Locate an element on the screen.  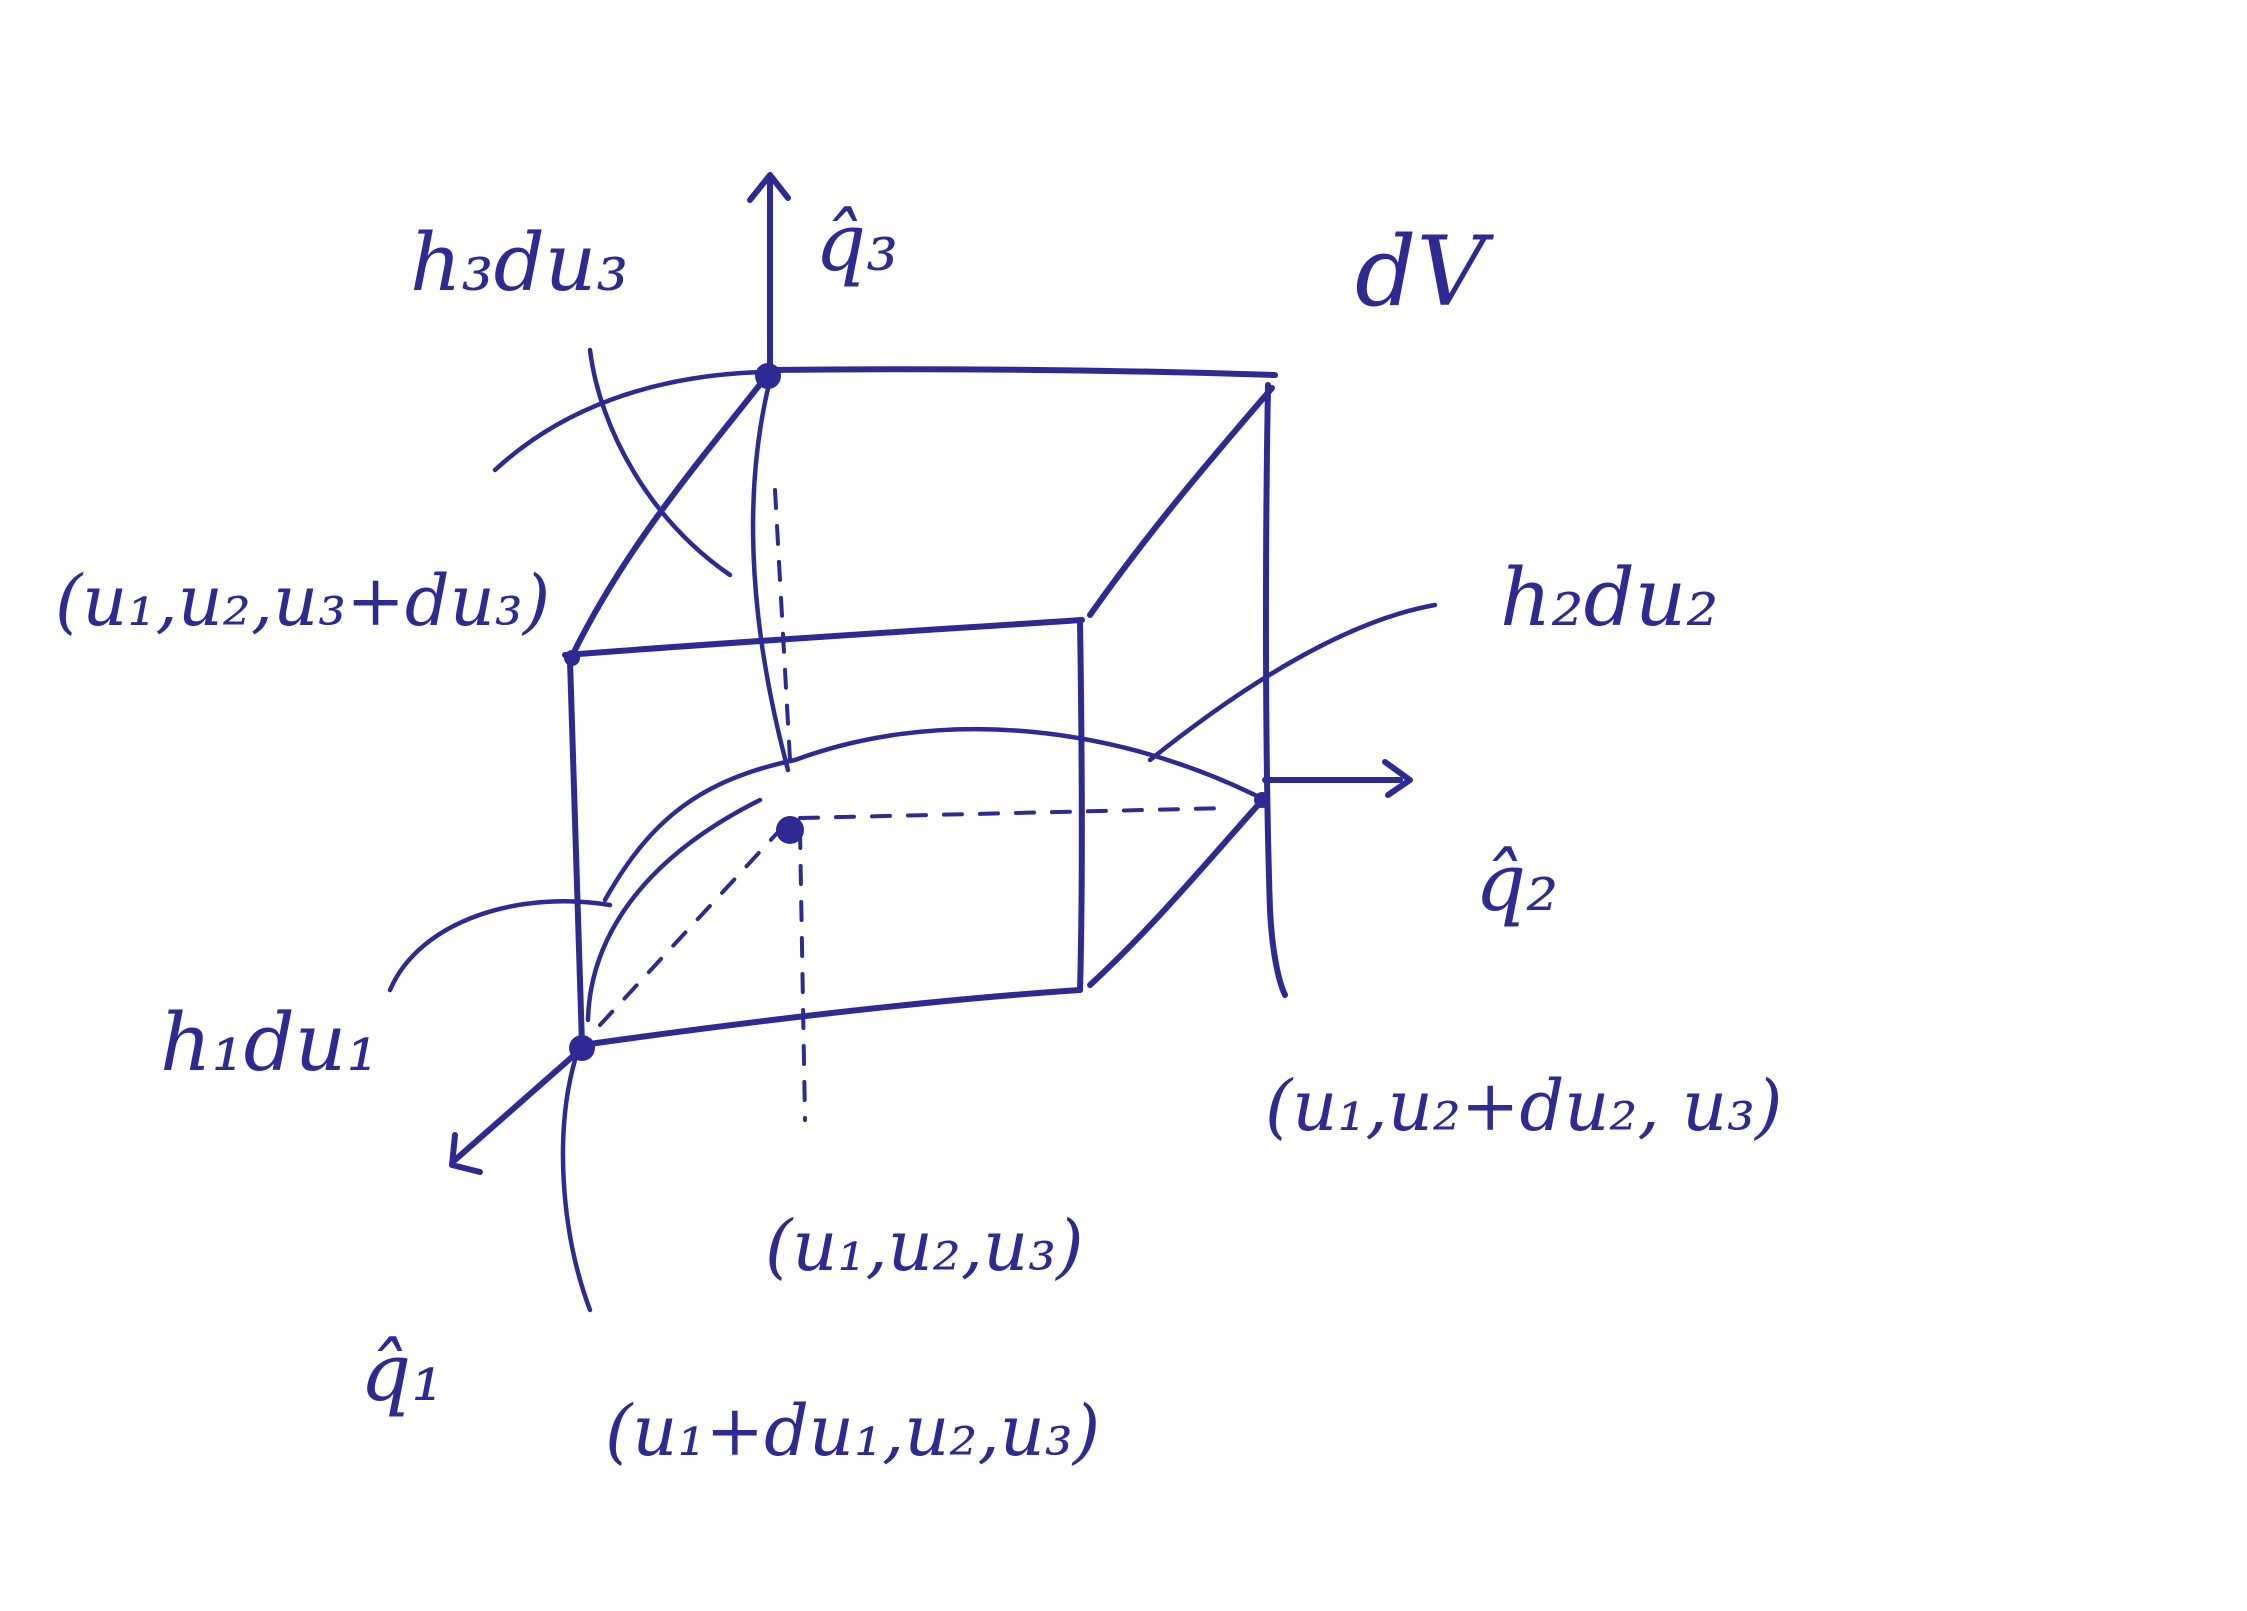
cube-curved-depth-edge is located at coordinates (674, 910).